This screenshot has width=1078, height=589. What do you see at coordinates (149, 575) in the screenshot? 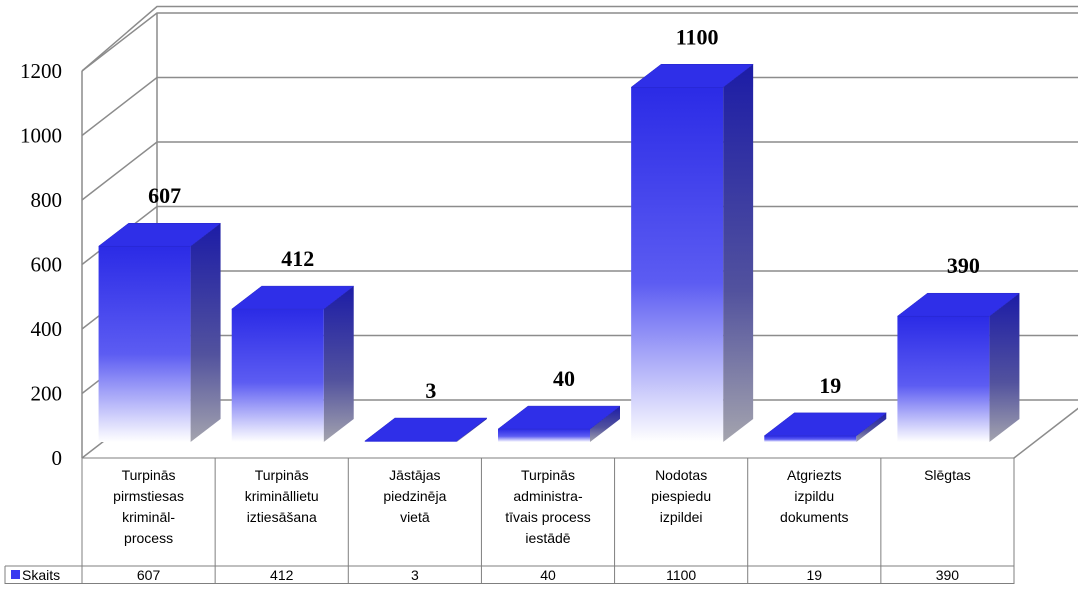
I see `table-value: 607` at bounding box center [149, 575].